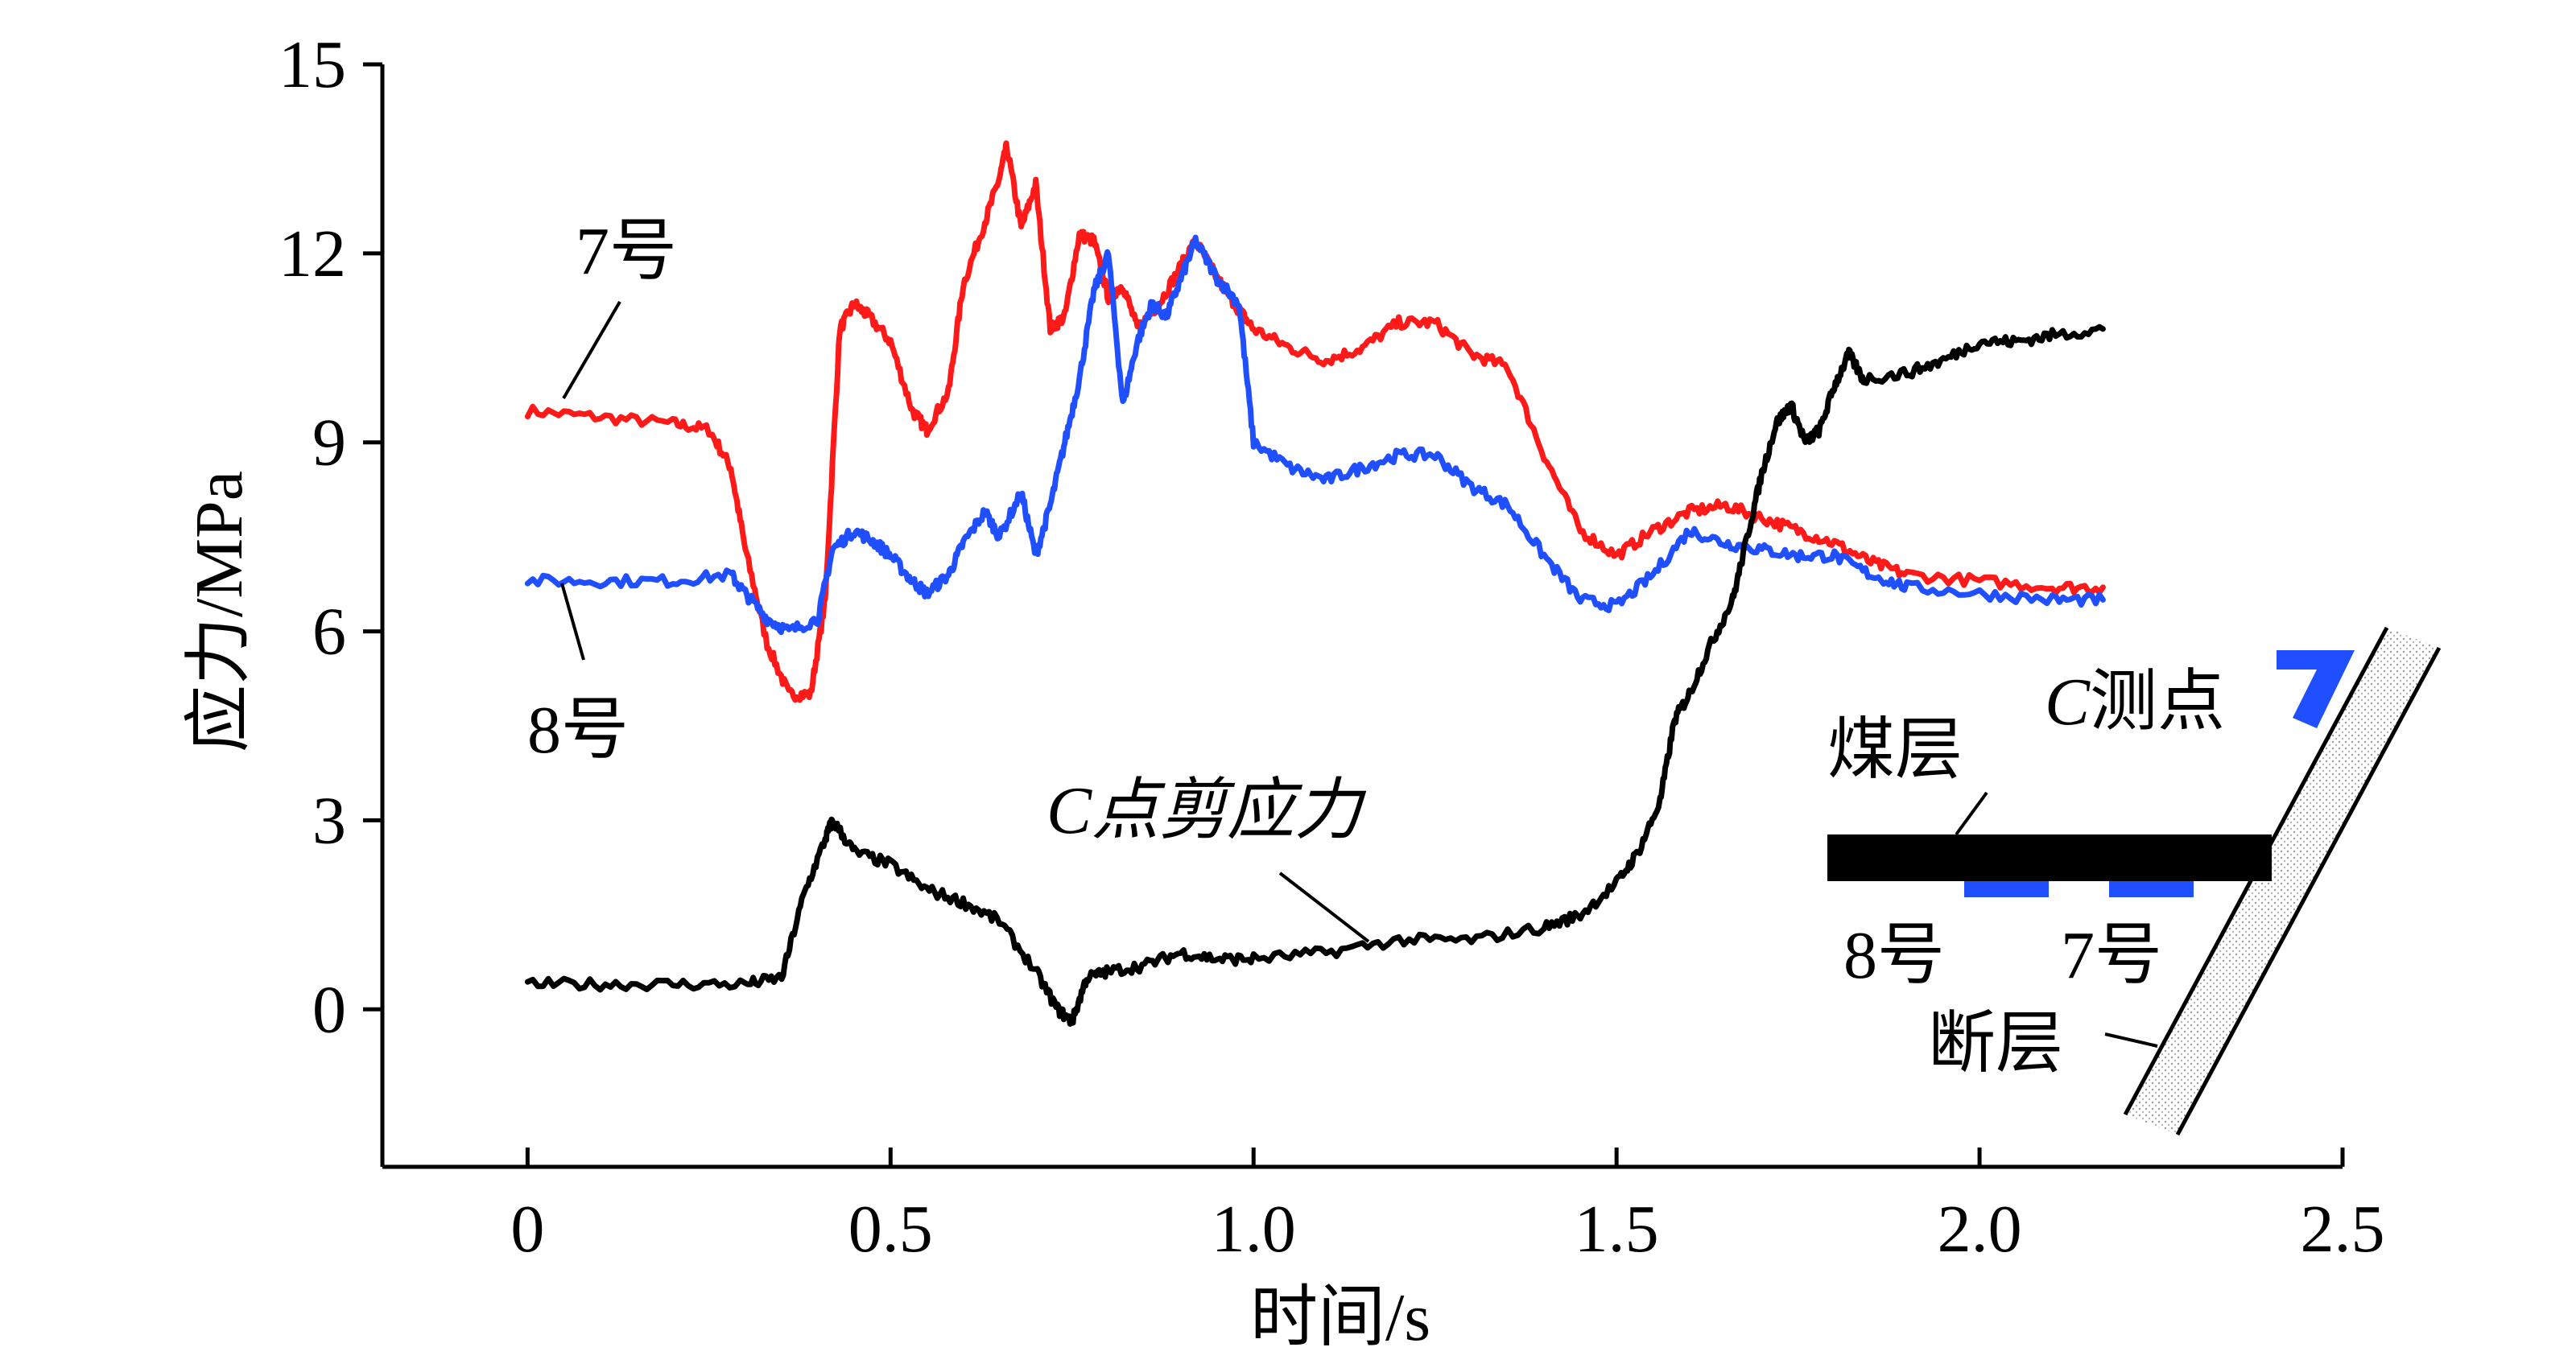 The width and height of the screenshot is (2576, 1368). I want to click on y-tick-label: 9, so click(329, 443).